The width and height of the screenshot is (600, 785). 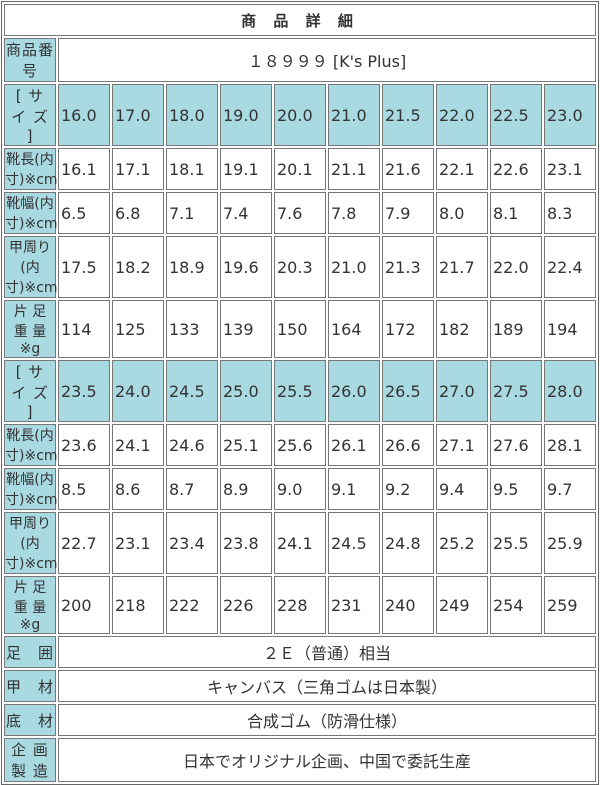 What do you see at coordinates (327, 60) in the screenshot?
I see `product-number-value: １８９９９ [K's Plus]` at bounding box center [327, 60].